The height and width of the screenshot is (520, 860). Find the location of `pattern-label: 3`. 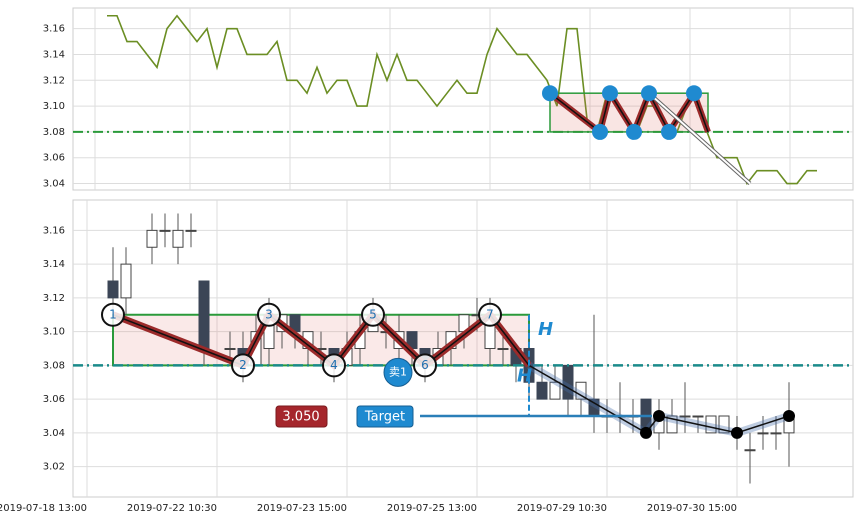

pattern-label: 3 is located at coordinates (269, 314).